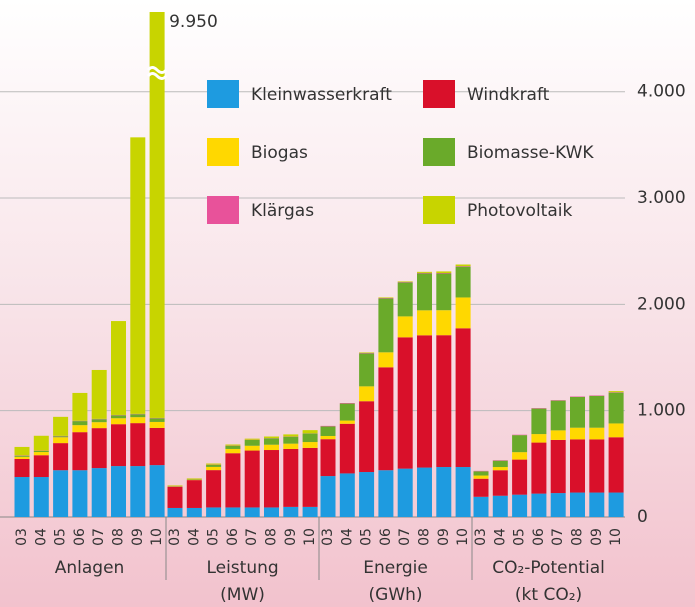 Image resolution: width=695 pixels, height=607 pixels. Describe the element at coordinates (661, 92) in the screenshot. I see `y-tick-label: 4.000` at that location.